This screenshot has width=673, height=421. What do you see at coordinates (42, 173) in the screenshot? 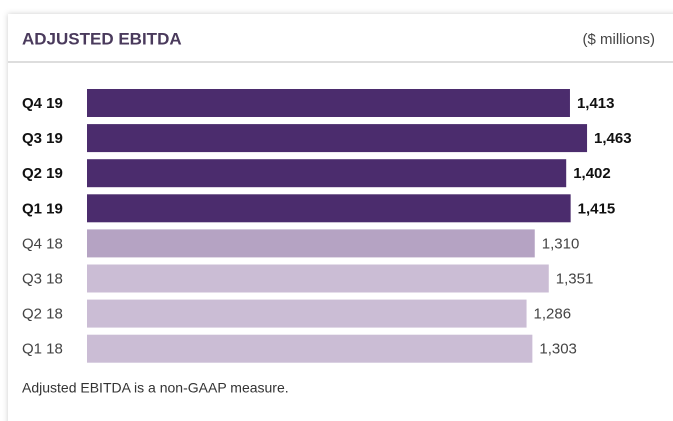
I see `category-label: Q2 19` at bounding box center [42, 173].